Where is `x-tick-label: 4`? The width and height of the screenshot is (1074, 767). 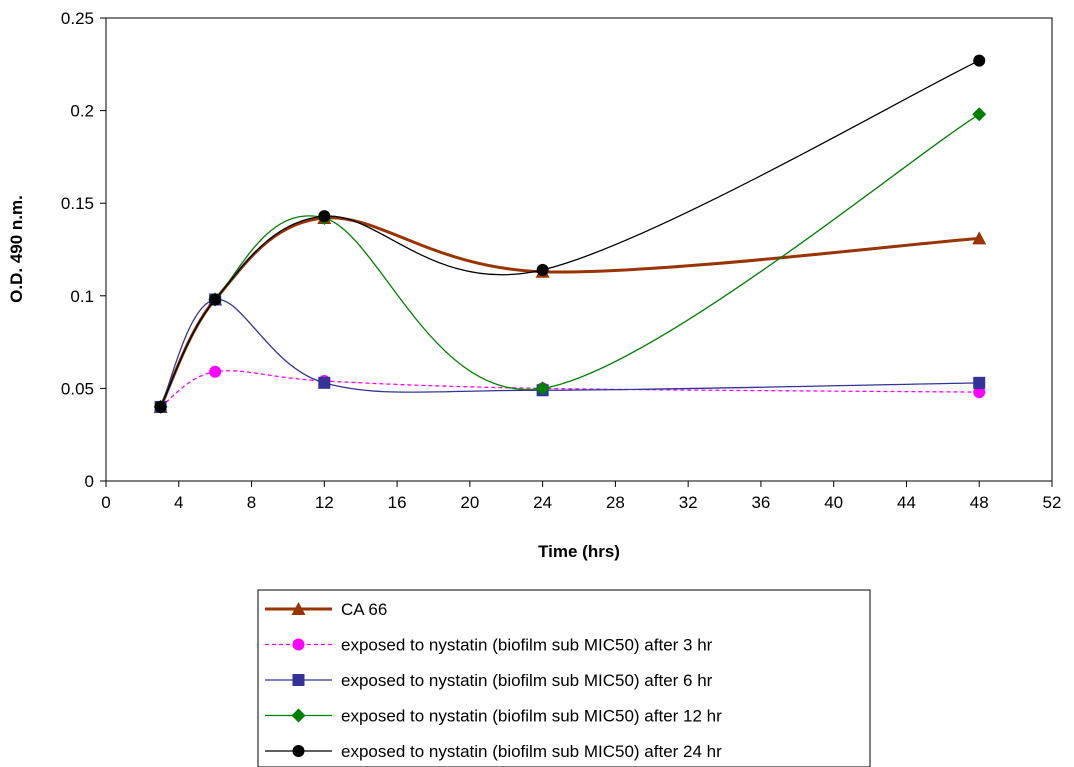
x-tick-label: 4 is located at coordinates (178, 502).